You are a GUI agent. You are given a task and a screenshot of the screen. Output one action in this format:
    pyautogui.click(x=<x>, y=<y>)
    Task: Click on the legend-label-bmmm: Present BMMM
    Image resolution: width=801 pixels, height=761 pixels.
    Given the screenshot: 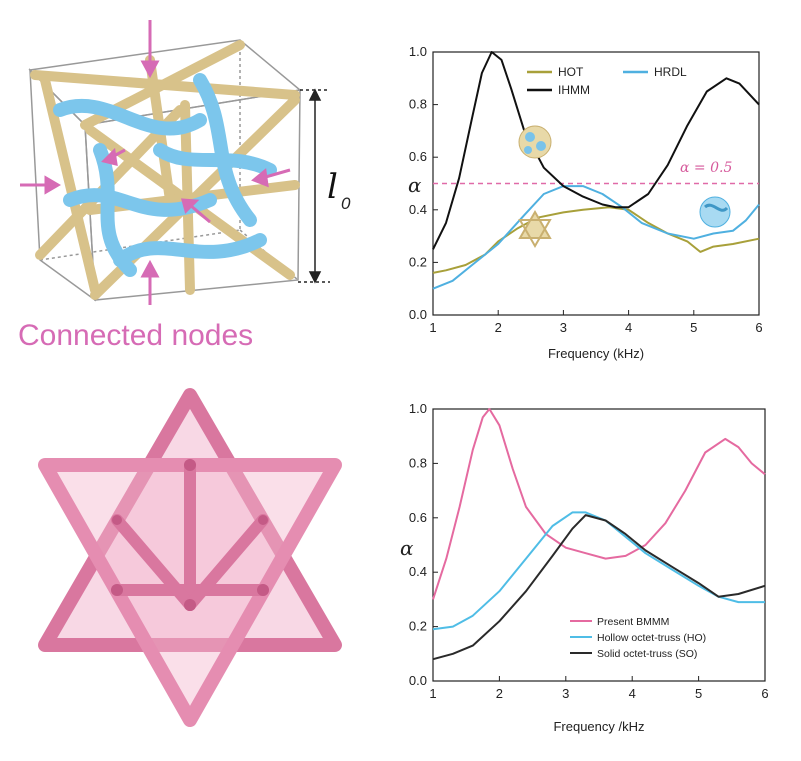 What is the action you would take?
    pyautogui.click(x=633, y=622)
    